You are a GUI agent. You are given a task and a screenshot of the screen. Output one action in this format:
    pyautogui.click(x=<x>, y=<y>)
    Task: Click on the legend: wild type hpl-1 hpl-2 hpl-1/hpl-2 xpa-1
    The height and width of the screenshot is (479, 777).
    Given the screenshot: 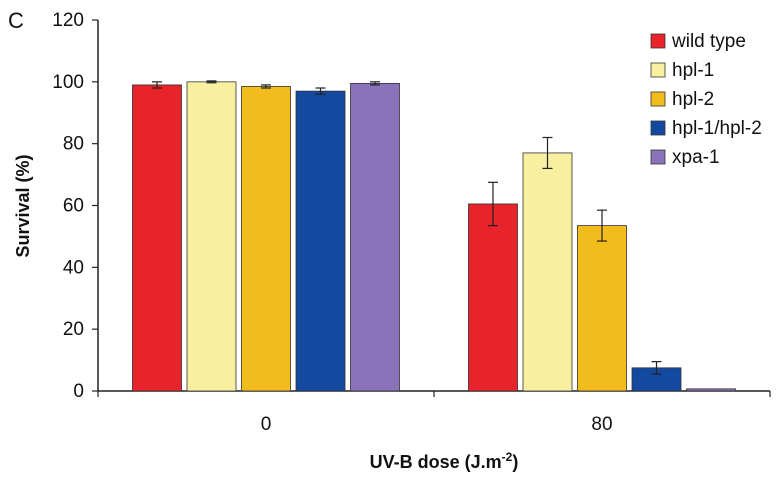 What is the action you would take?
    pyautogui.click(x=706, y=99)
    